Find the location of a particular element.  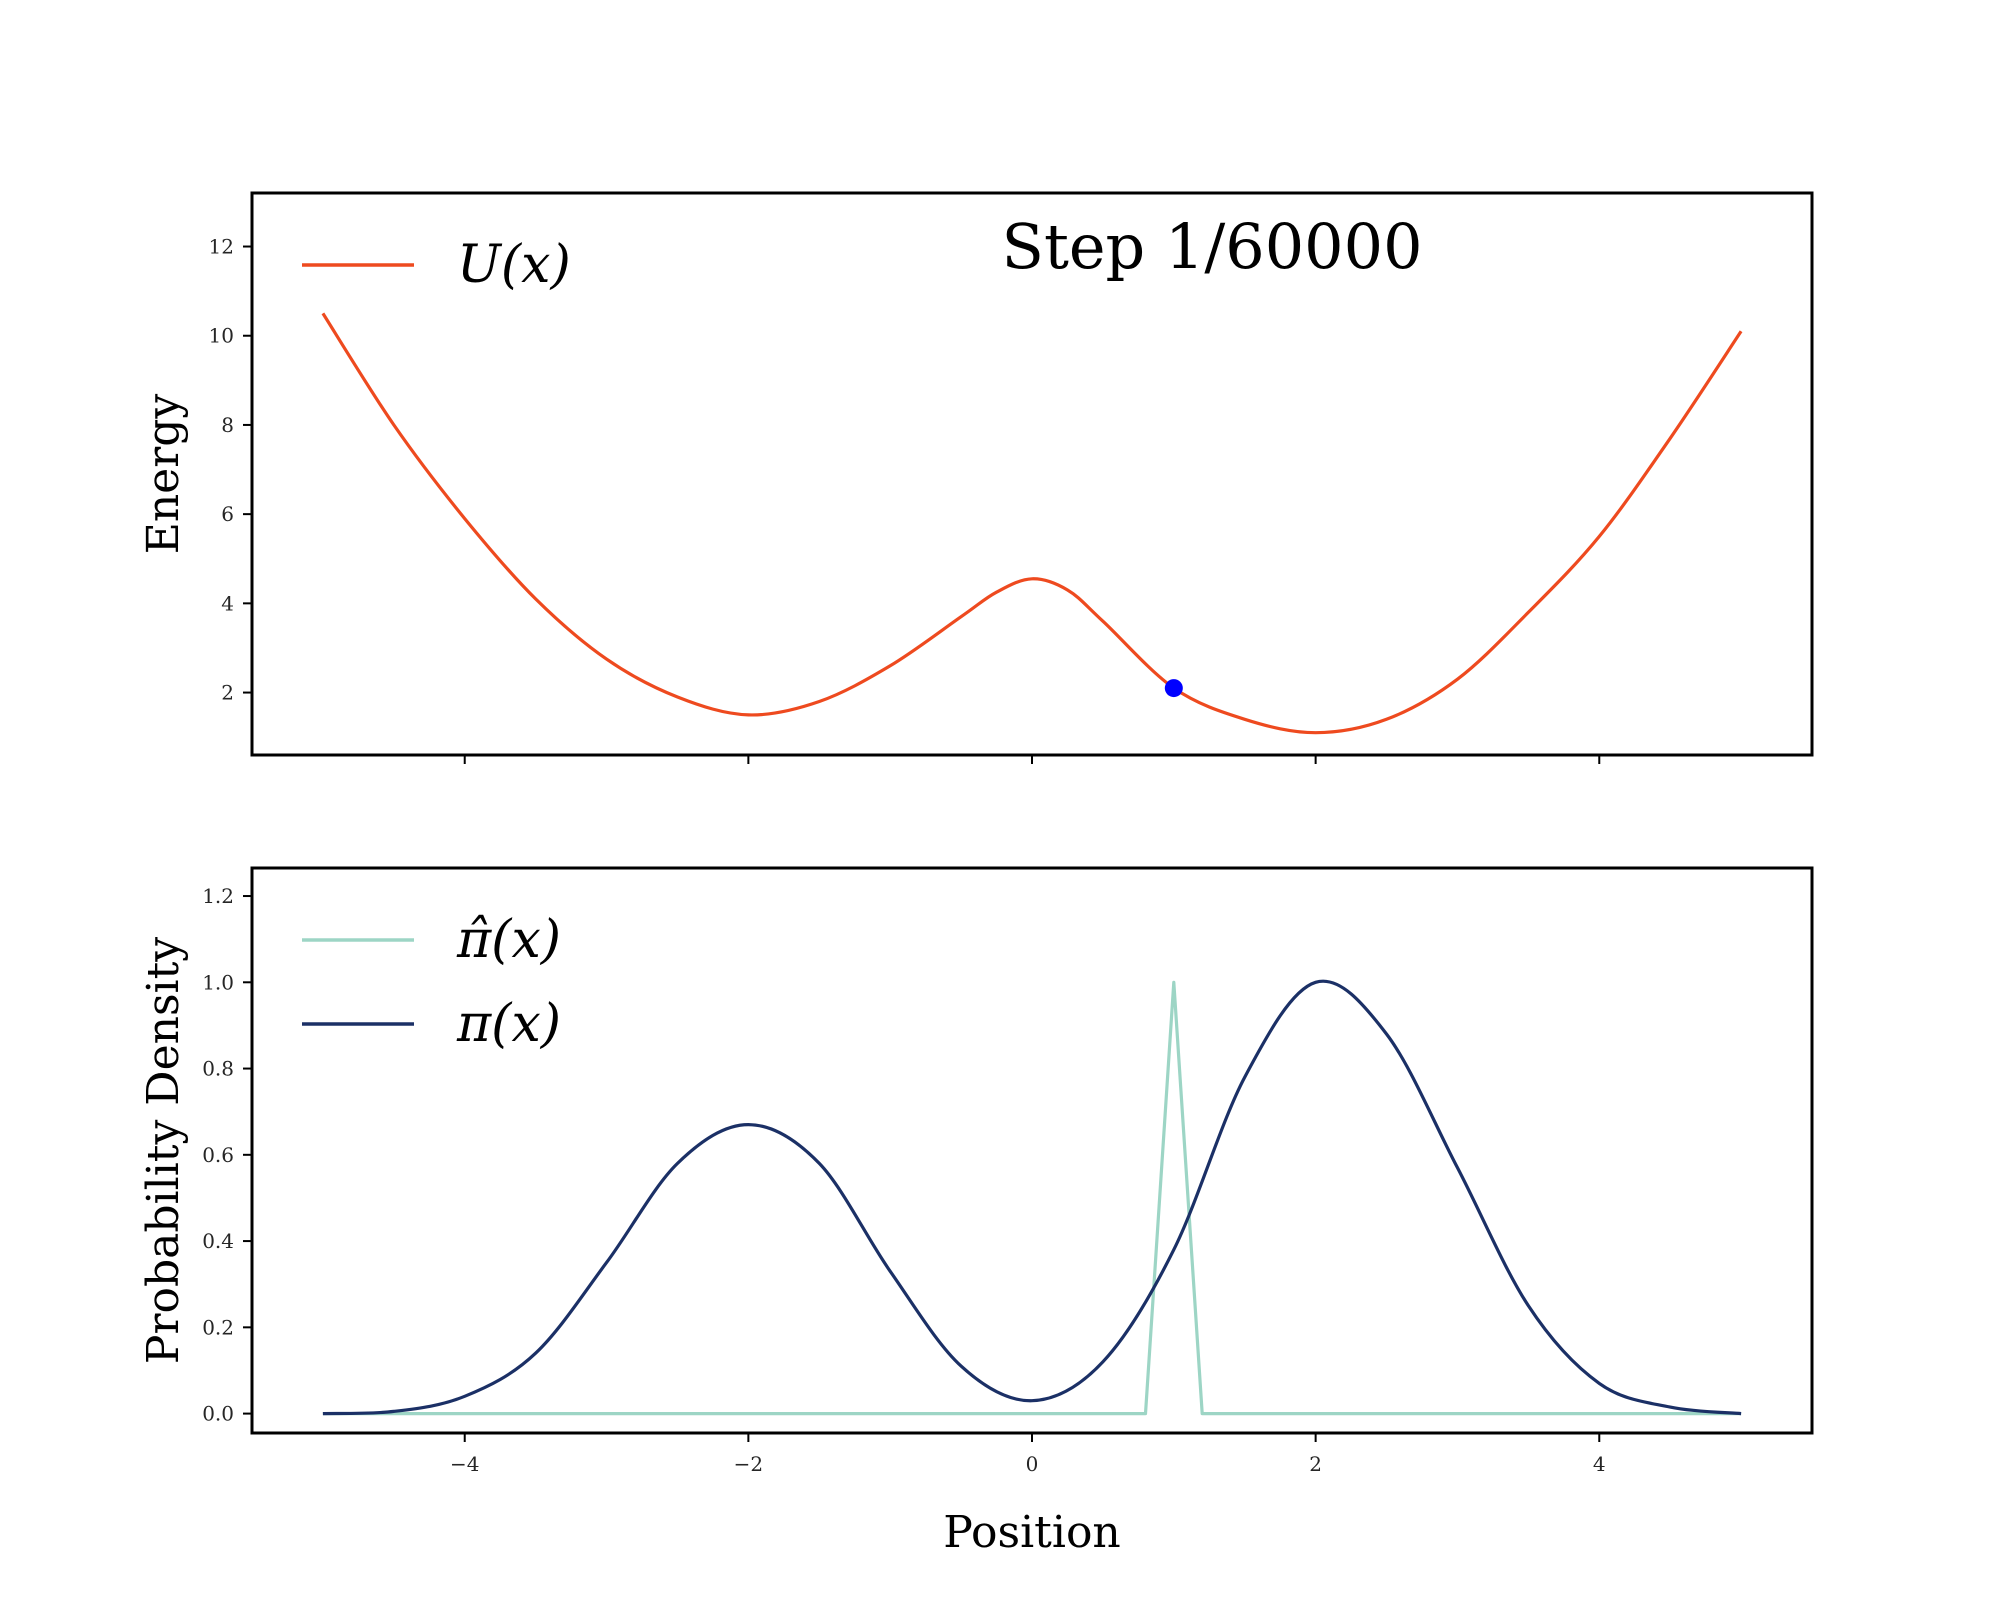

y-tick-label: 12 is located at coordinates (221, 247).